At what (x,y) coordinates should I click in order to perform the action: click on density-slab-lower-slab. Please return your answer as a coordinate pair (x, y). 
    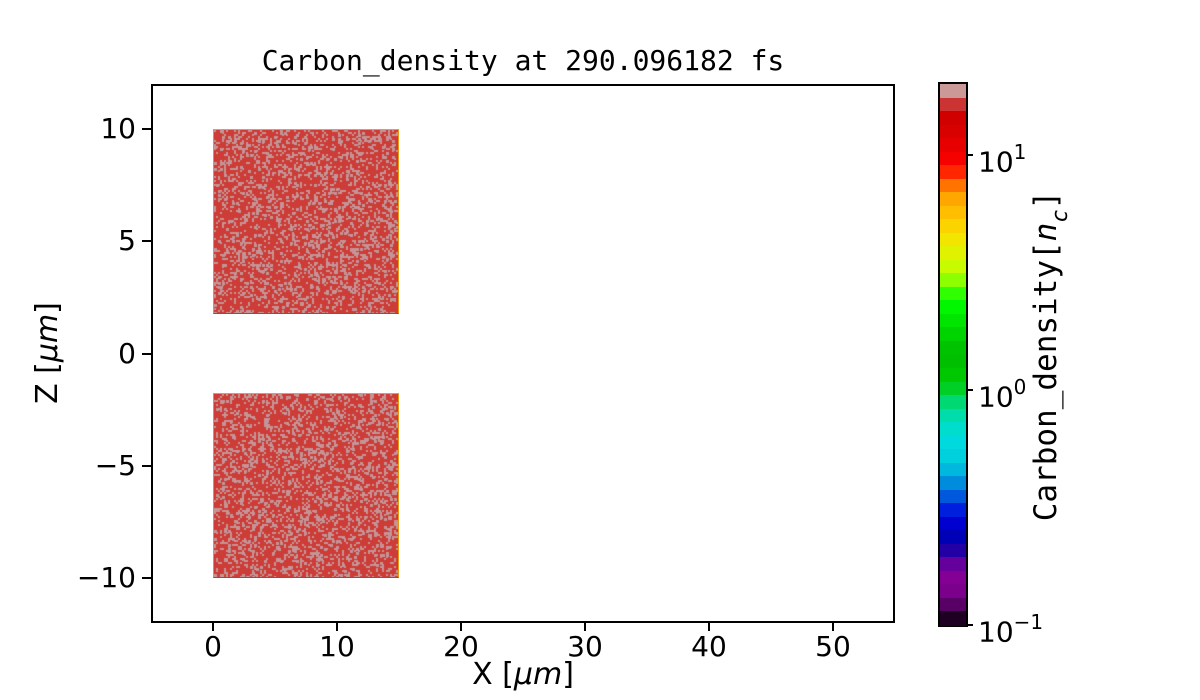
    Looking at the image, I should click on (306, 485).